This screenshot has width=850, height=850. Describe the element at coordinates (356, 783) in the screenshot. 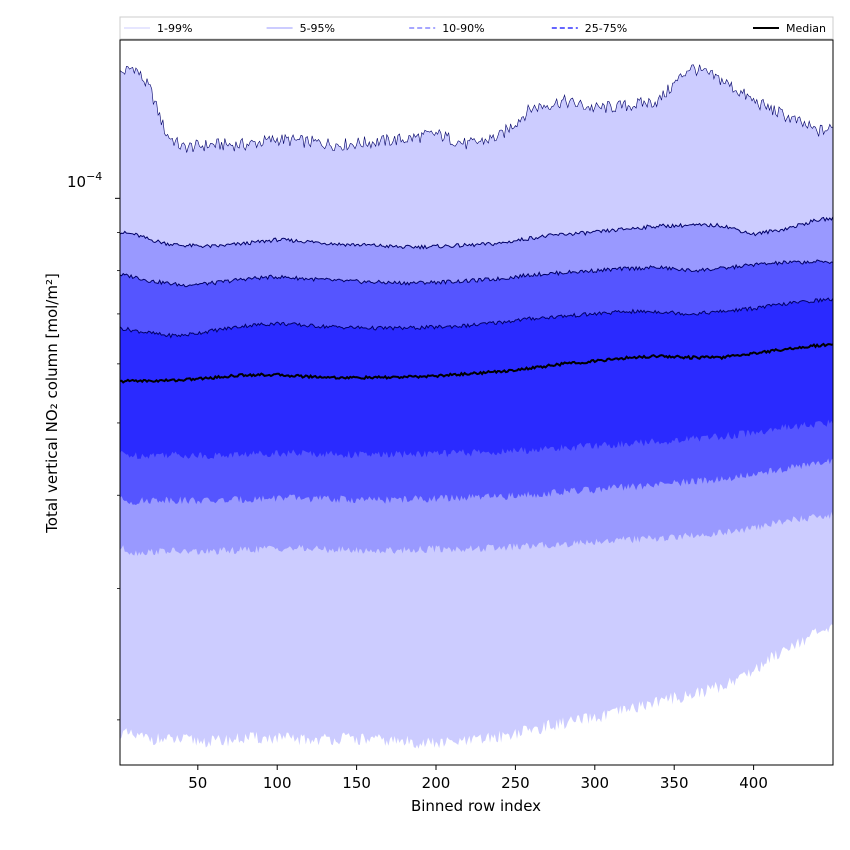

I see `x-tick-label: 150` at that location.